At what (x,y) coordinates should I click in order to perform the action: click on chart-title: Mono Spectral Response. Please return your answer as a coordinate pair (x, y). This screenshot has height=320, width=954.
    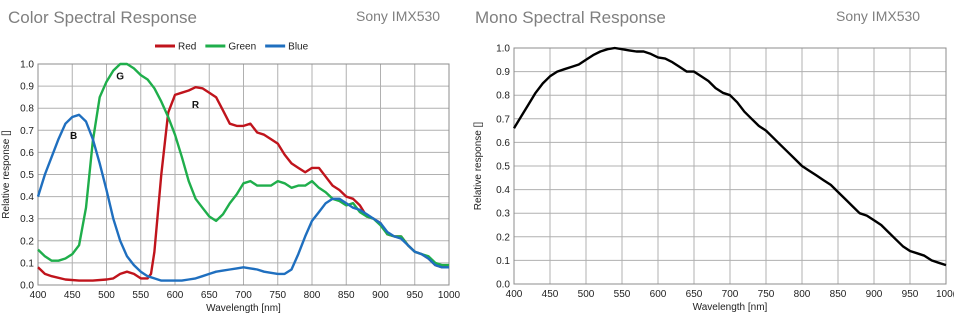
    Looking at the image, I should click on (570, 17).